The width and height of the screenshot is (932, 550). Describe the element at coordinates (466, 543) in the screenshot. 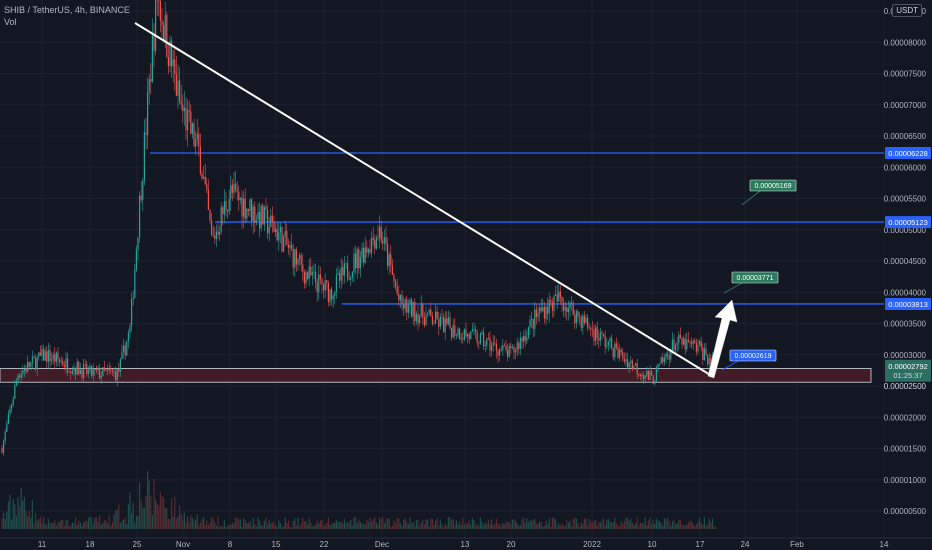

I see `time-axis: 11 18 25 Nov 8 15 22 Dec 13 20 2022 10 17 24 Feb 14` at that location.